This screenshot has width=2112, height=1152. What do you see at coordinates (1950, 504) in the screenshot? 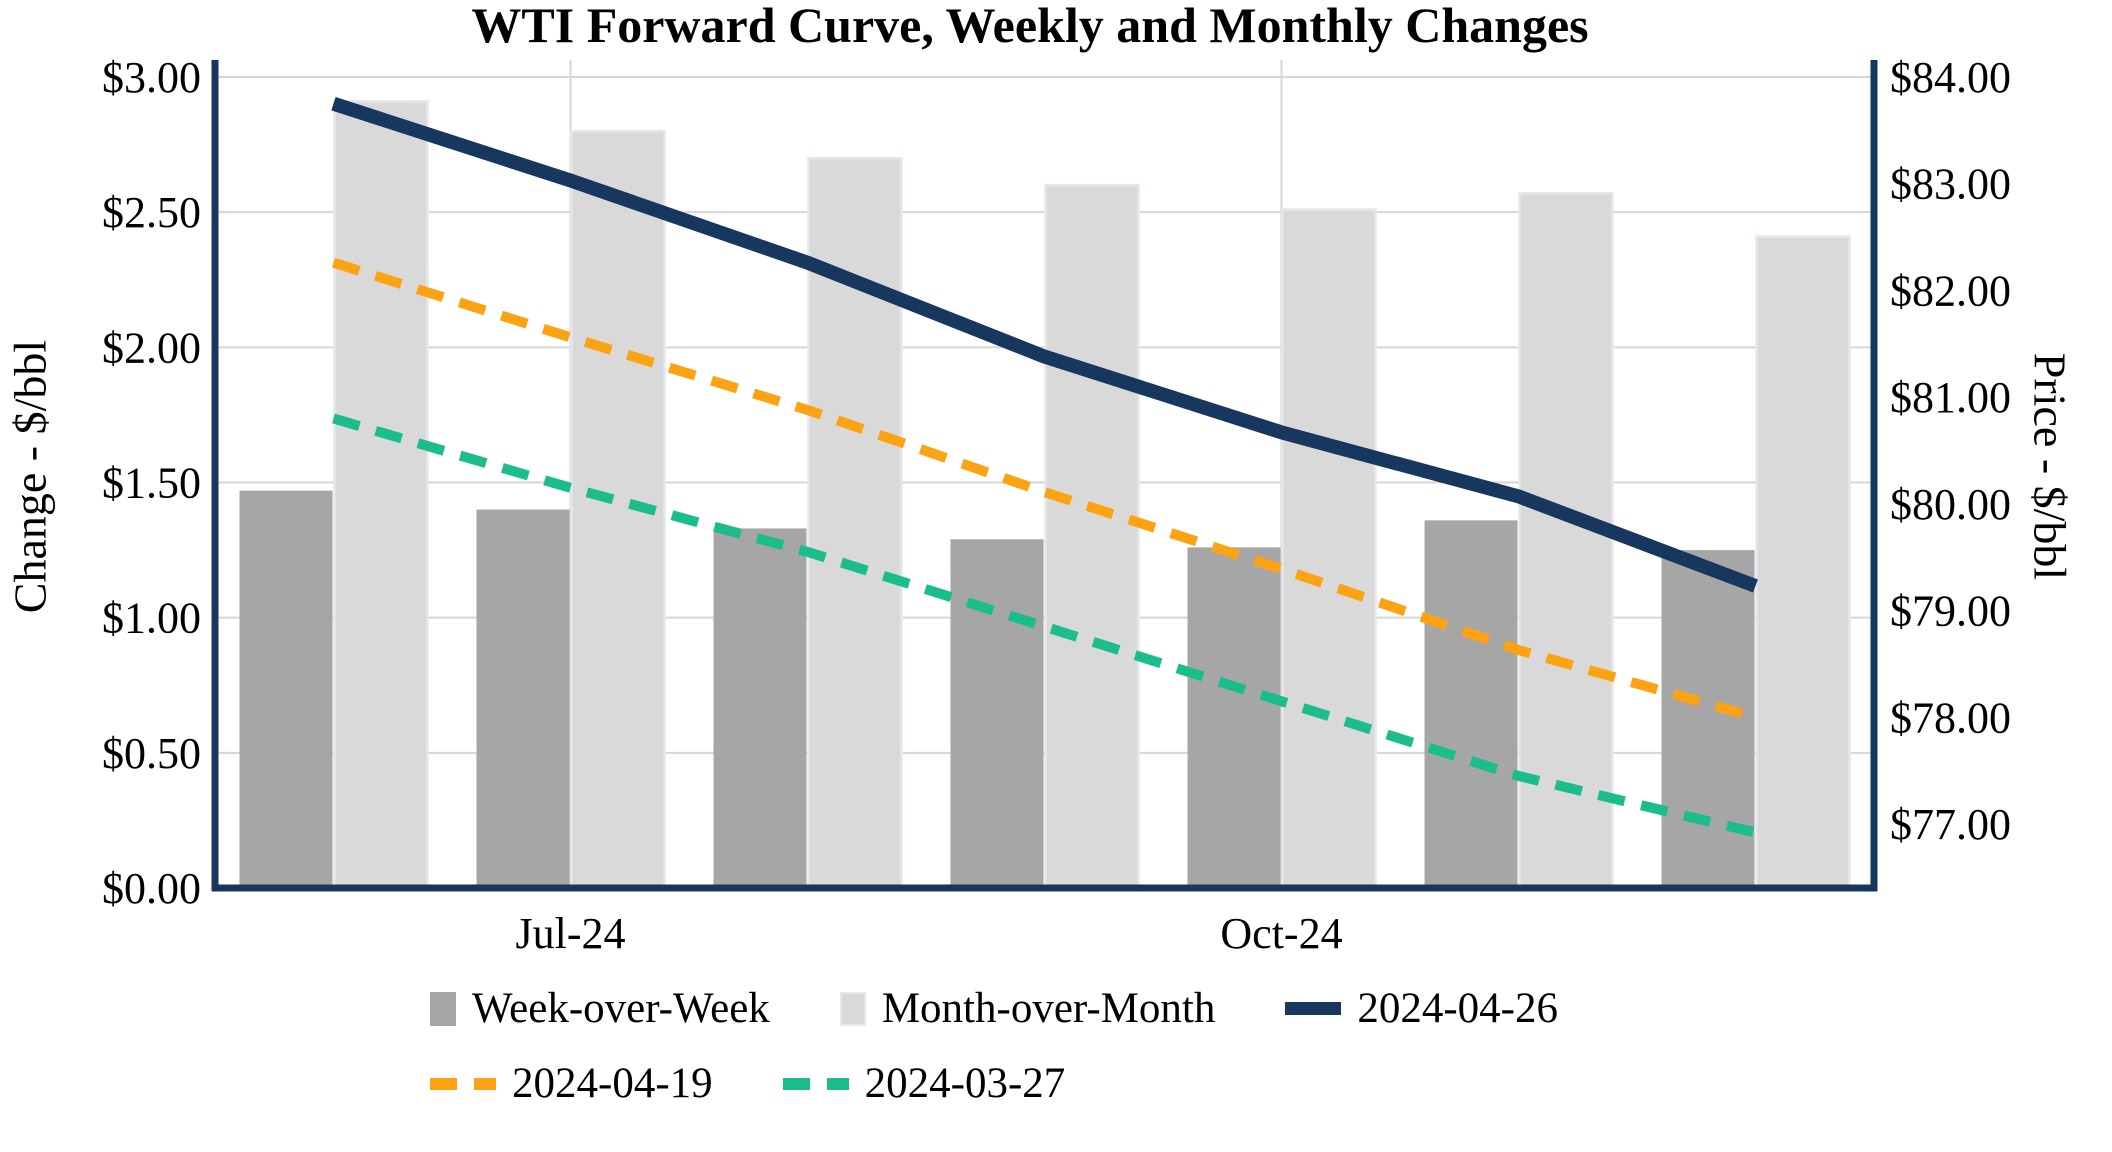
I see `right-axis-tick-label: $80.00` at bounding box center [1950, 504].